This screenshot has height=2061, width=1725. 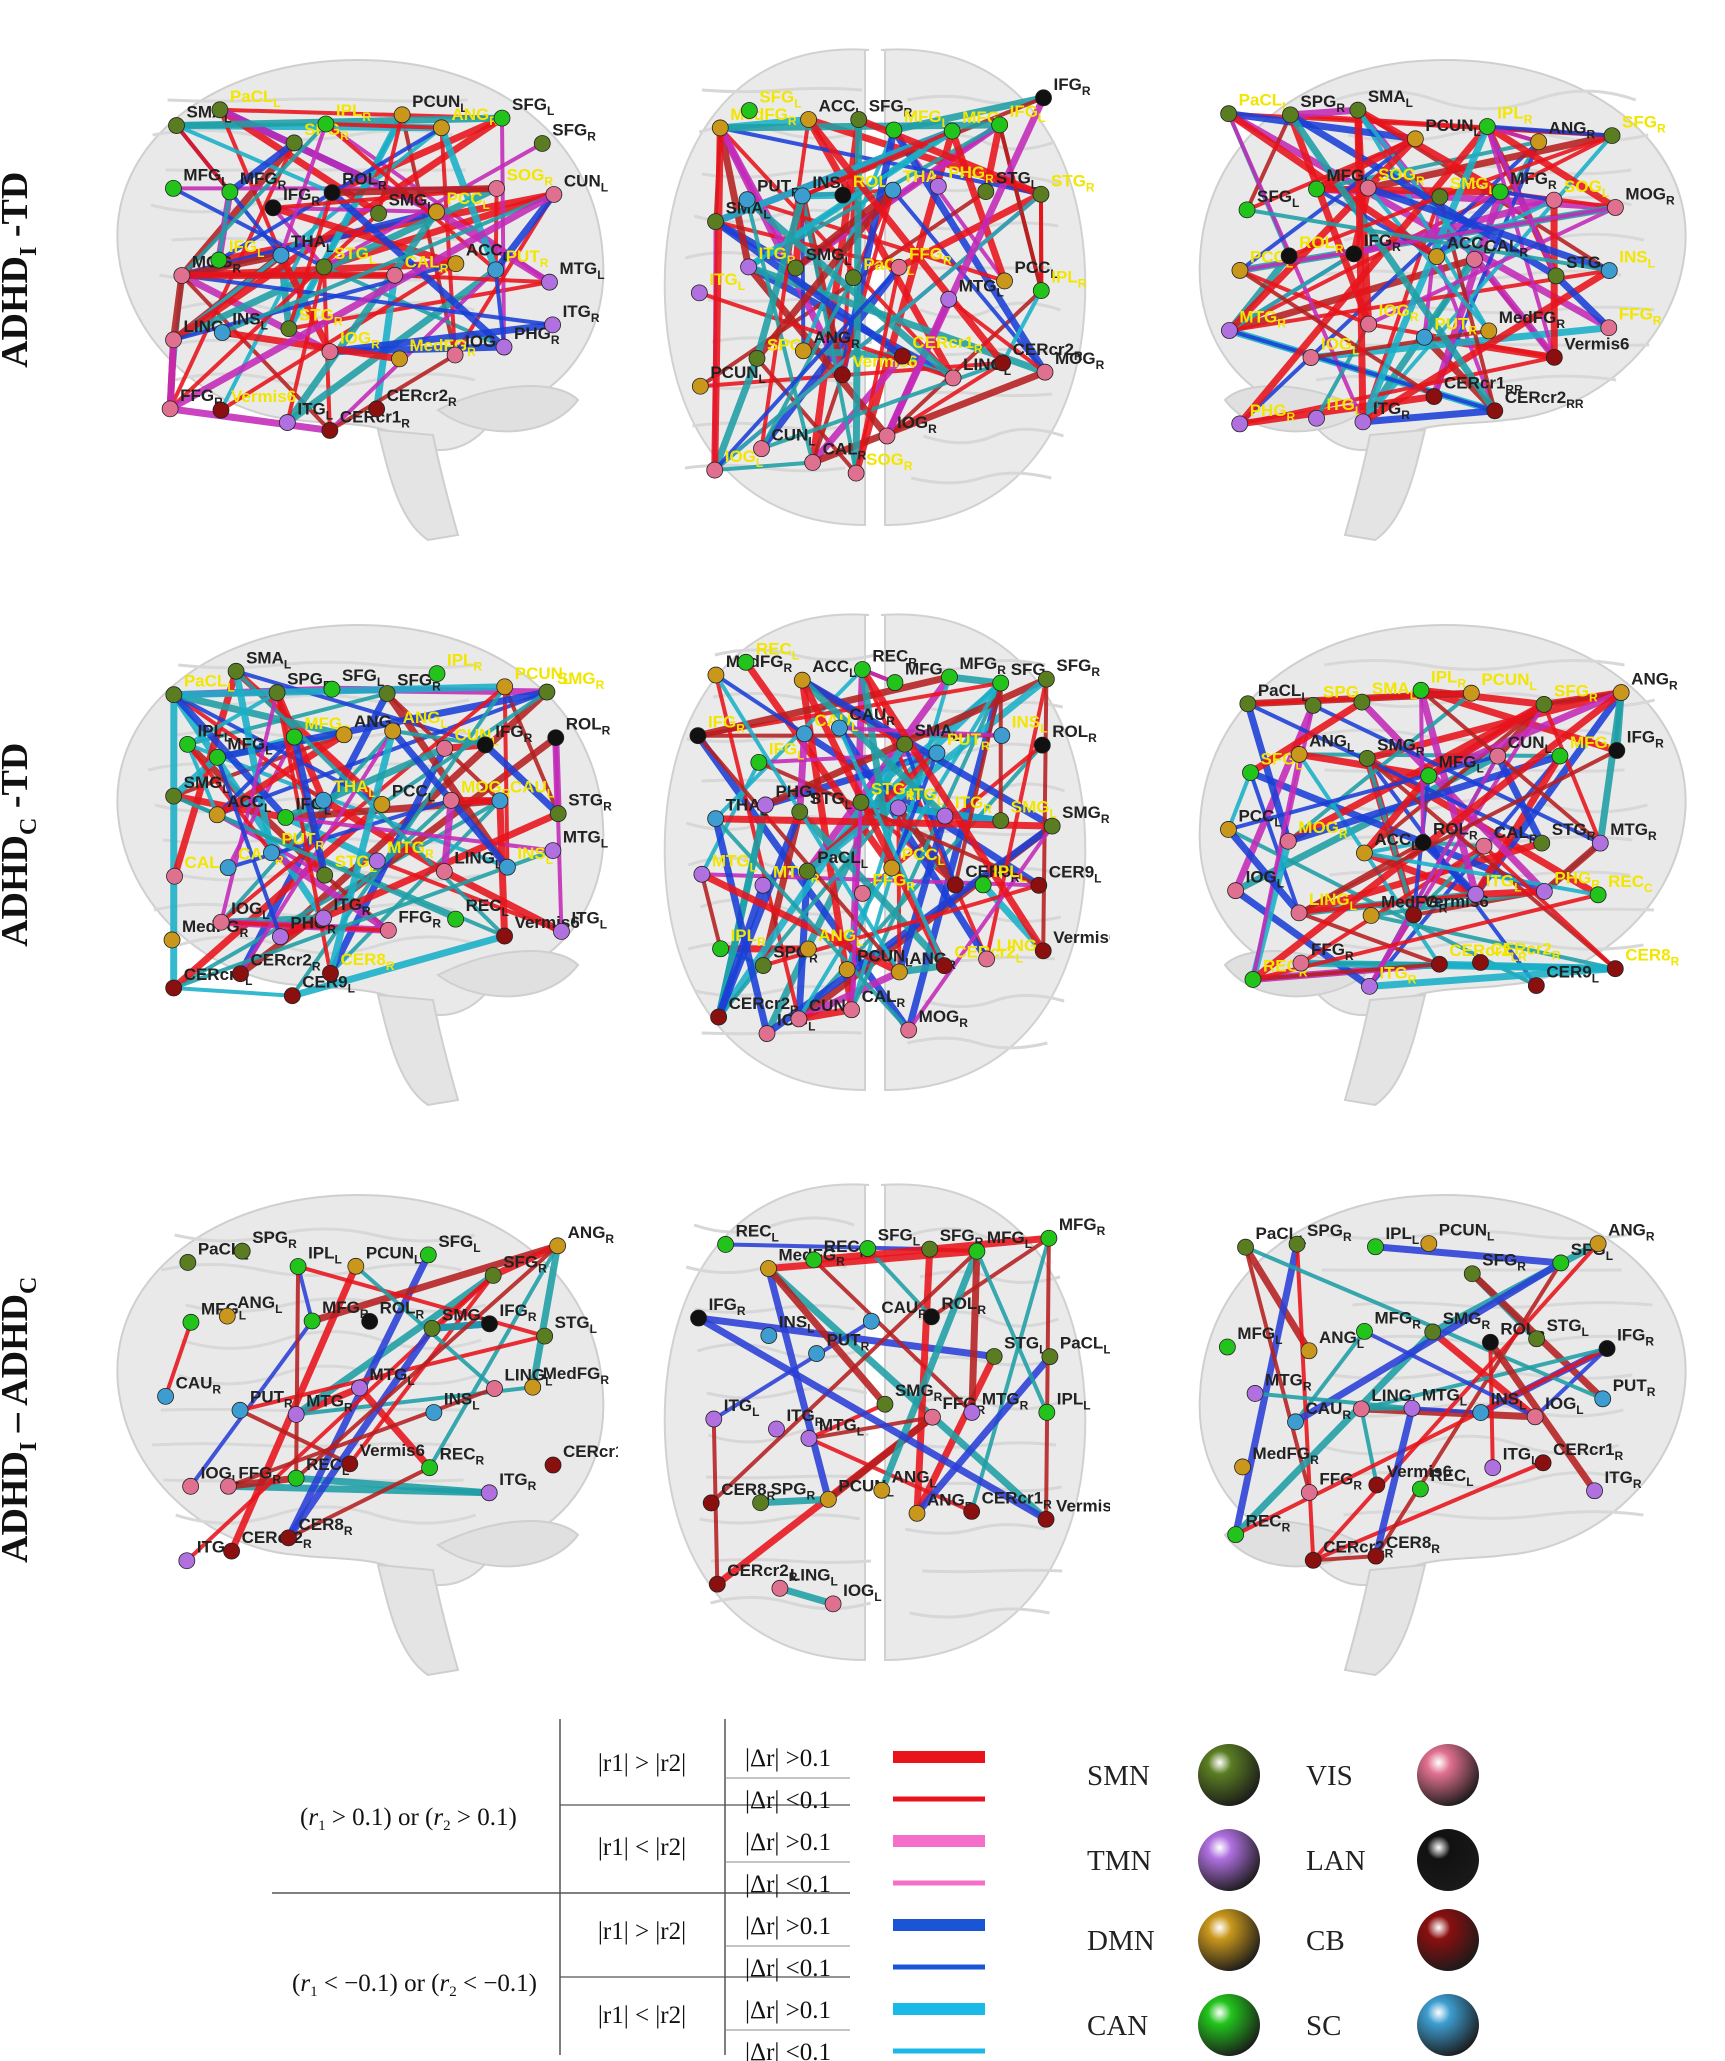 I want to click on node-stgl, so click(x=545, y=1336).